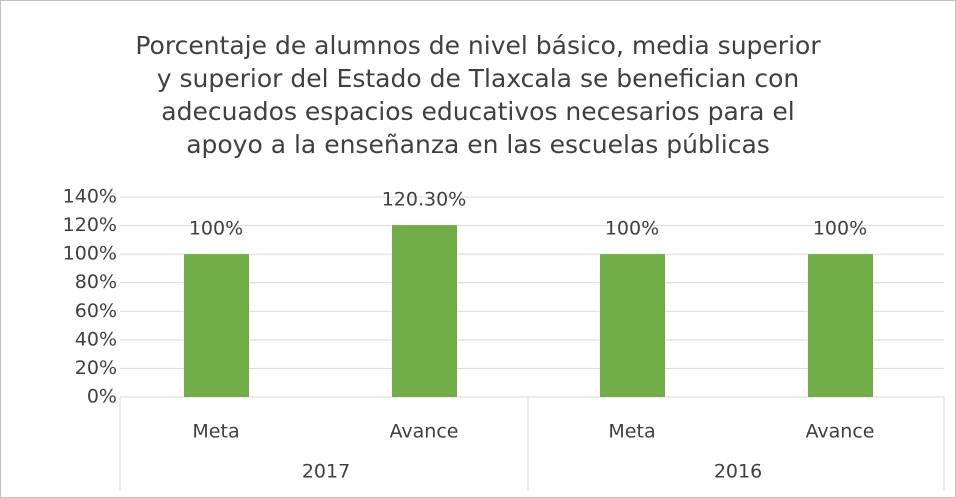  I want to click on data-label: 120.30%, so click(424, 200).